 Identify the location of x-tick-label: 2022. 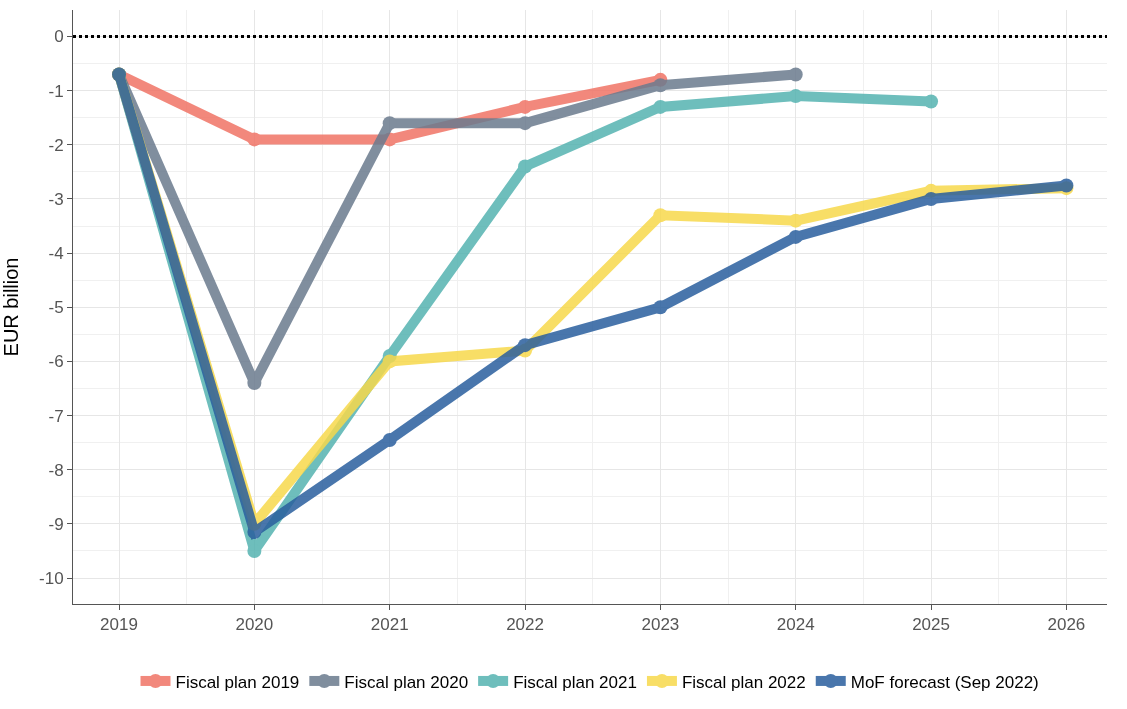
(525, 625).